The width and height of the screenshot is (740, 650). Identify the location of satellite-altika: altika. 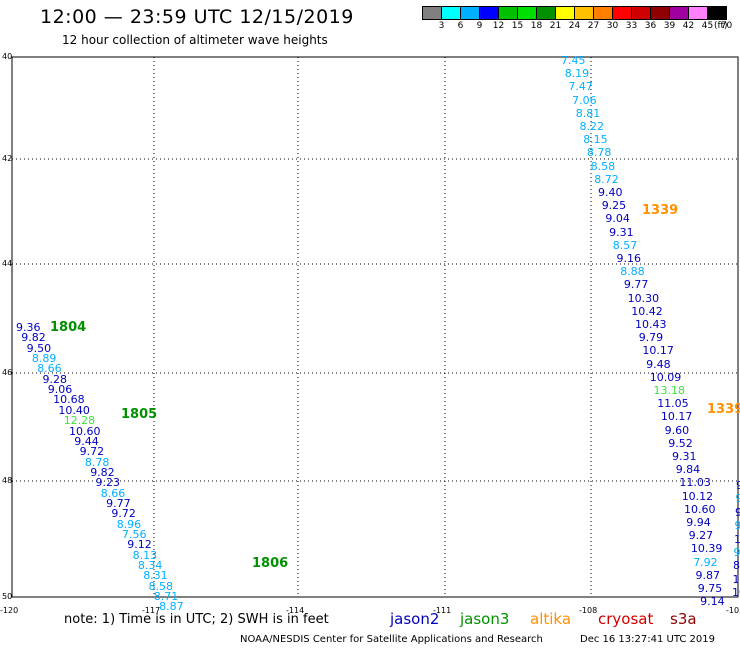
(551, 619).